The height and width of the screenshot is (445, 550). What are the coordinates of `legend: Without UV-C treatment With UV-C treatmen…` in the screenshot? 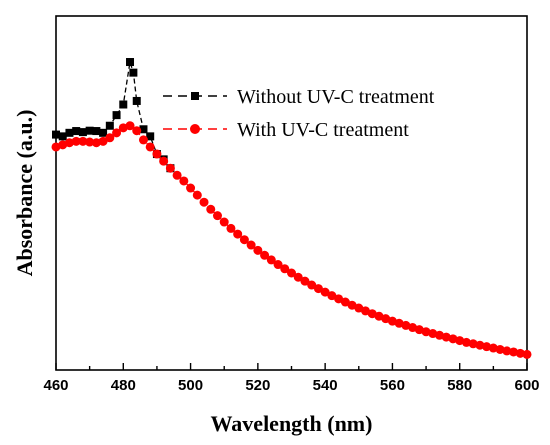 It's located at (299, 113).